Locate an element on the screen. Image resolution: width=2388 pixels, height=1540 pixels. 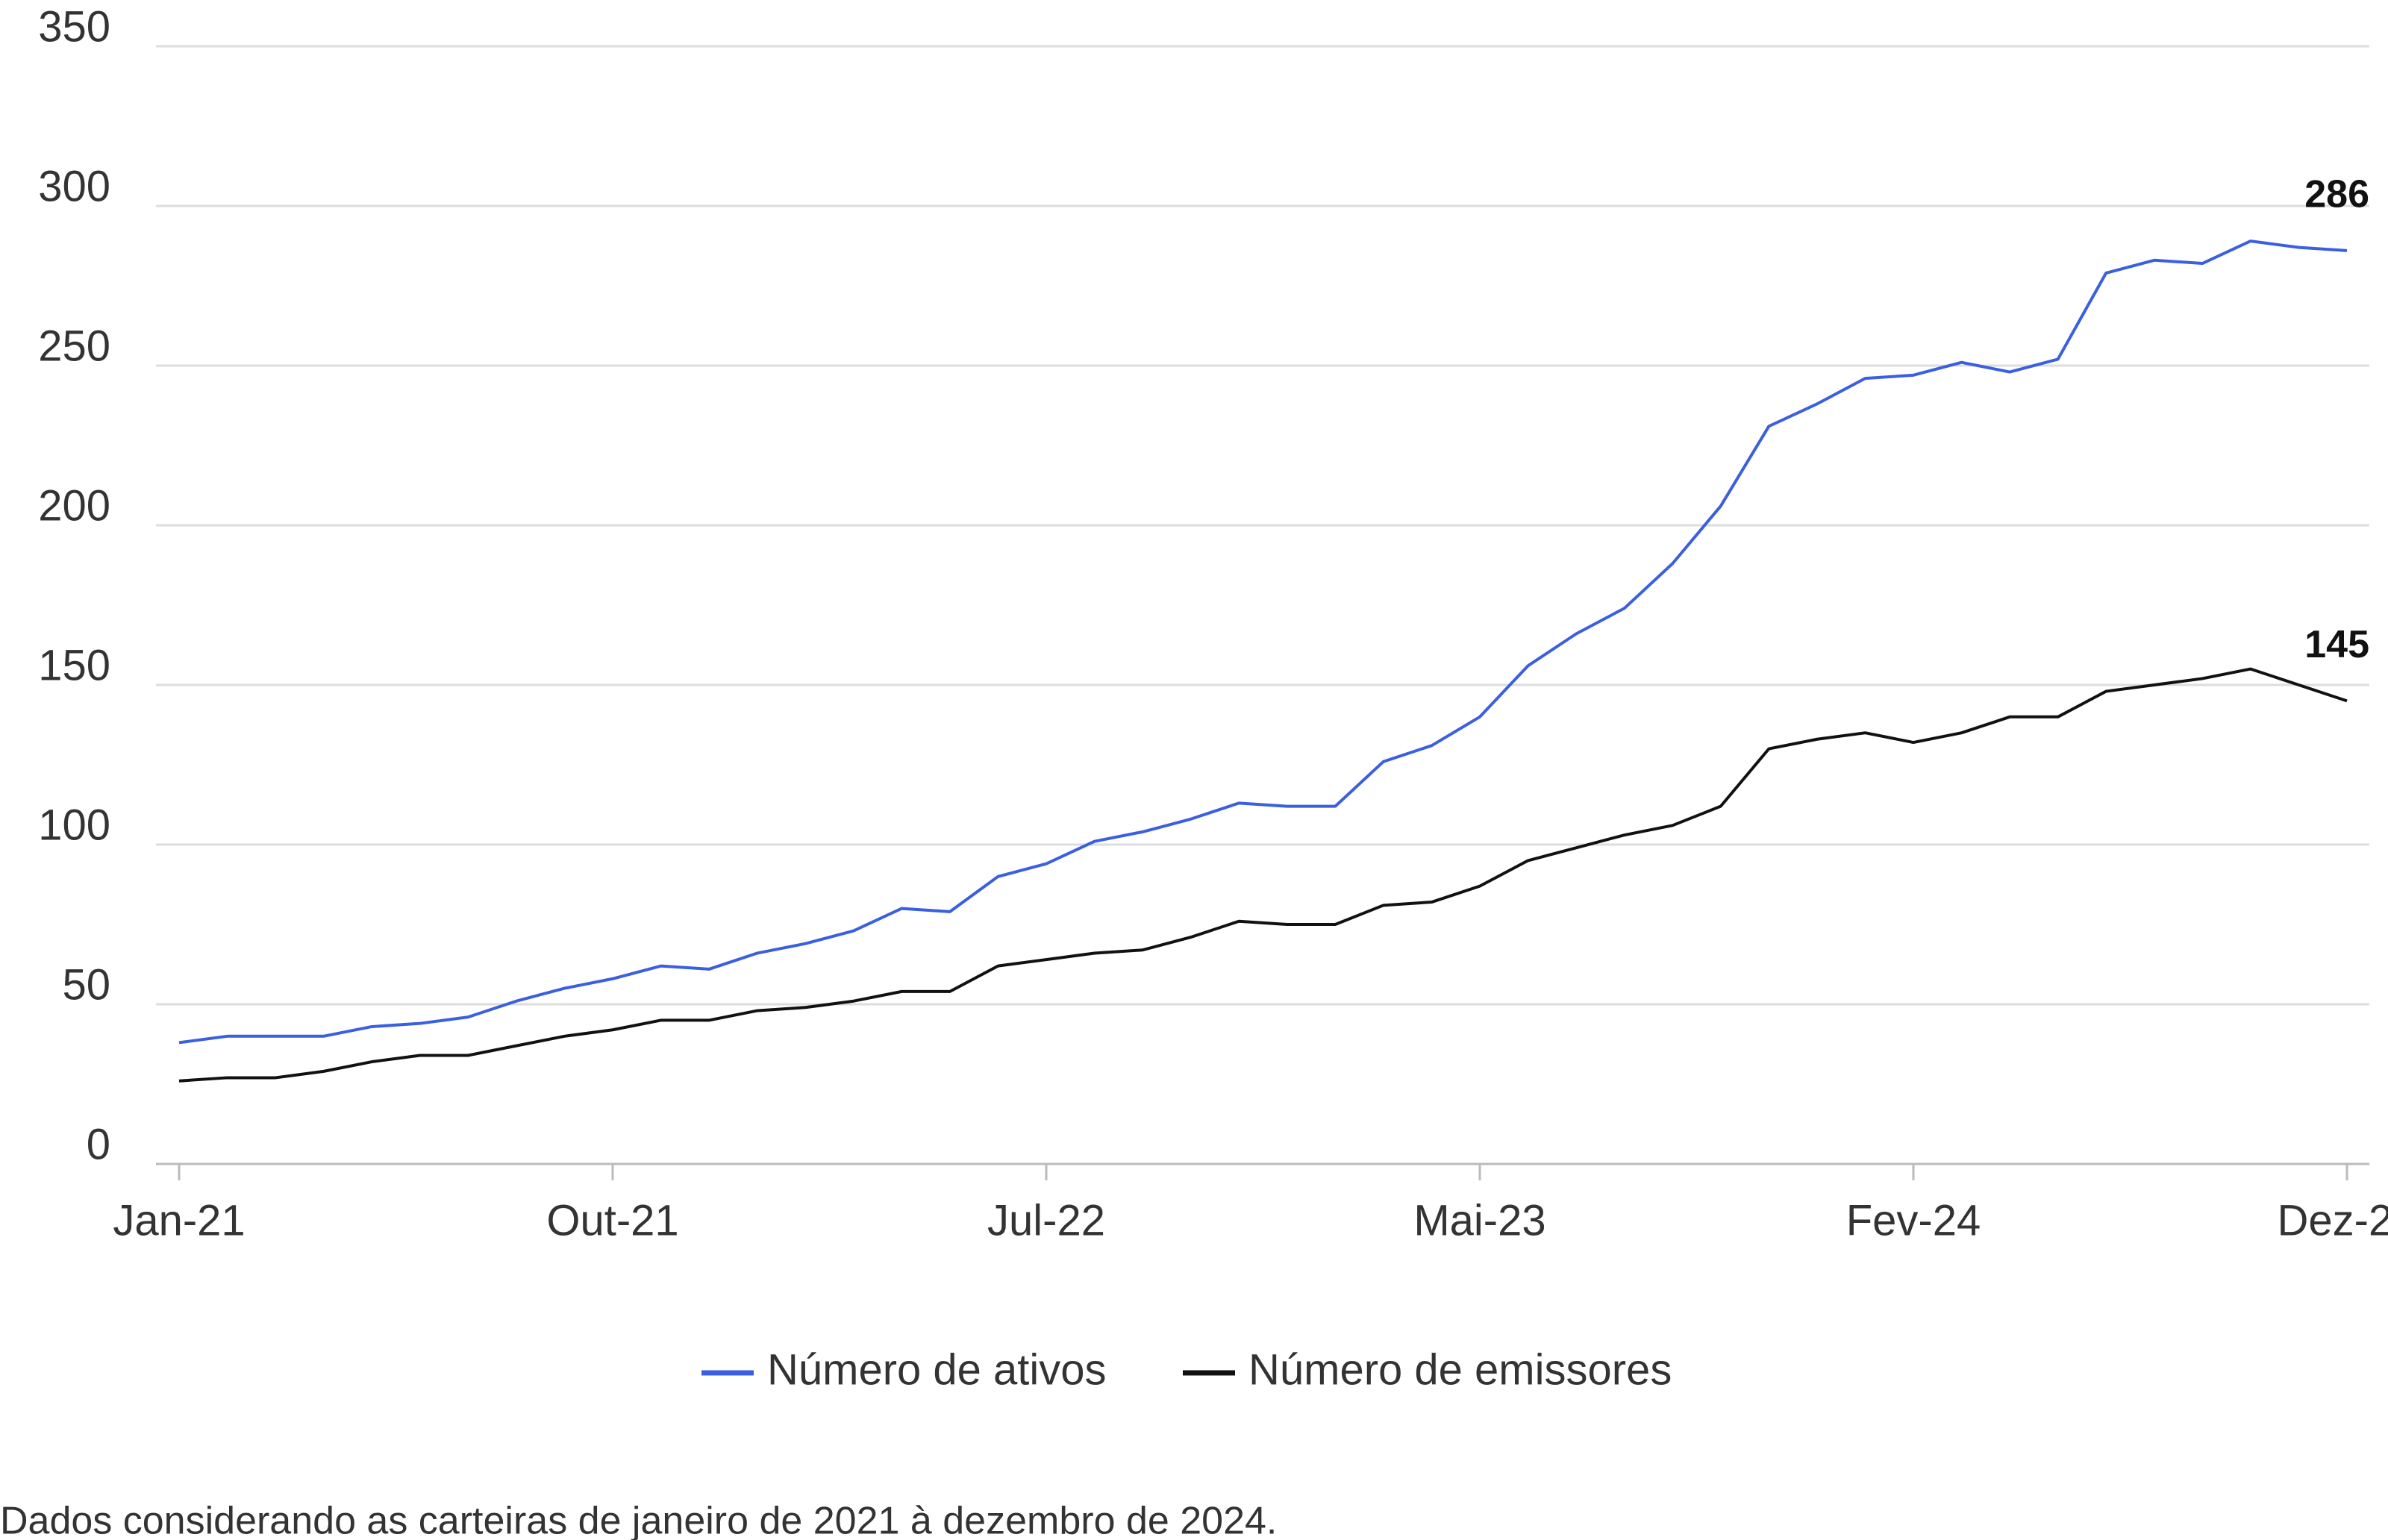
y-tick-label: 100 is located at coordinates (74, 825).